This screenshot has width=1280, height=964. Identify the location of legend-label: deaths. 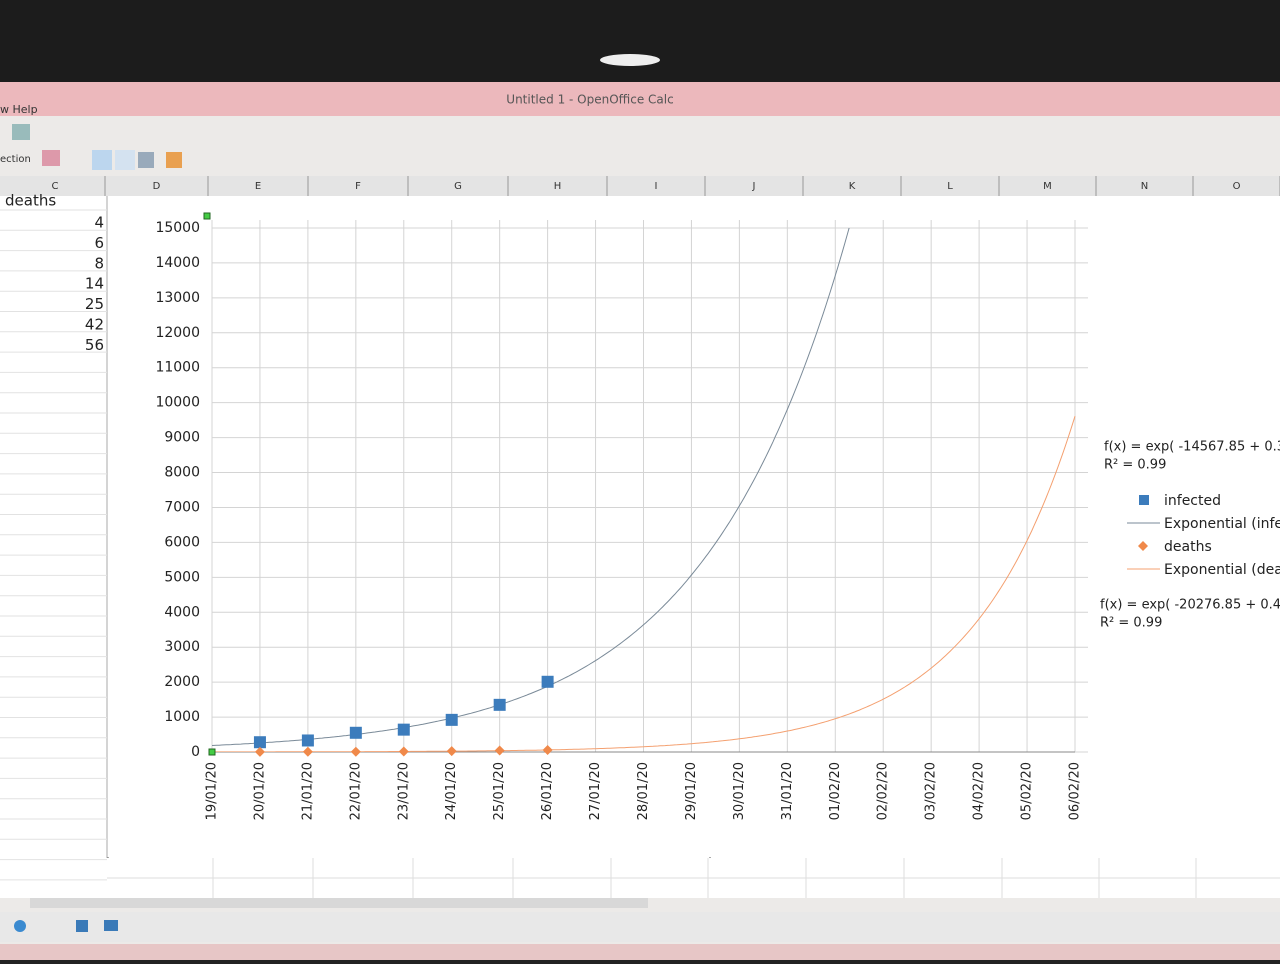
(1188, 547).